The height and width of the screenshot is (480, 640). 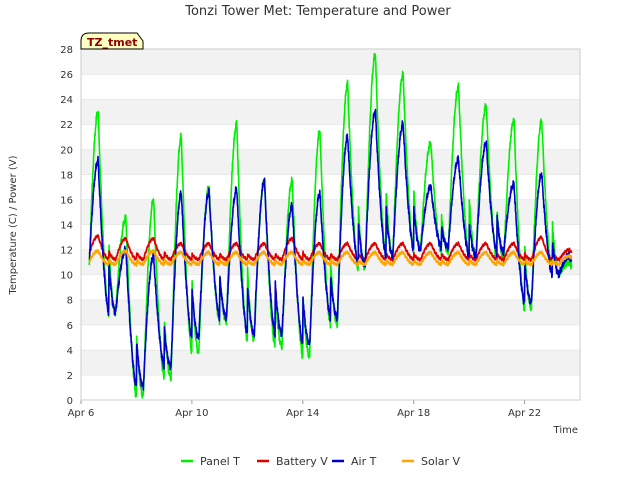 I want to click on chart-title: Tonzi Tower Met: Temperature and Power, so click(x=317, y=11).